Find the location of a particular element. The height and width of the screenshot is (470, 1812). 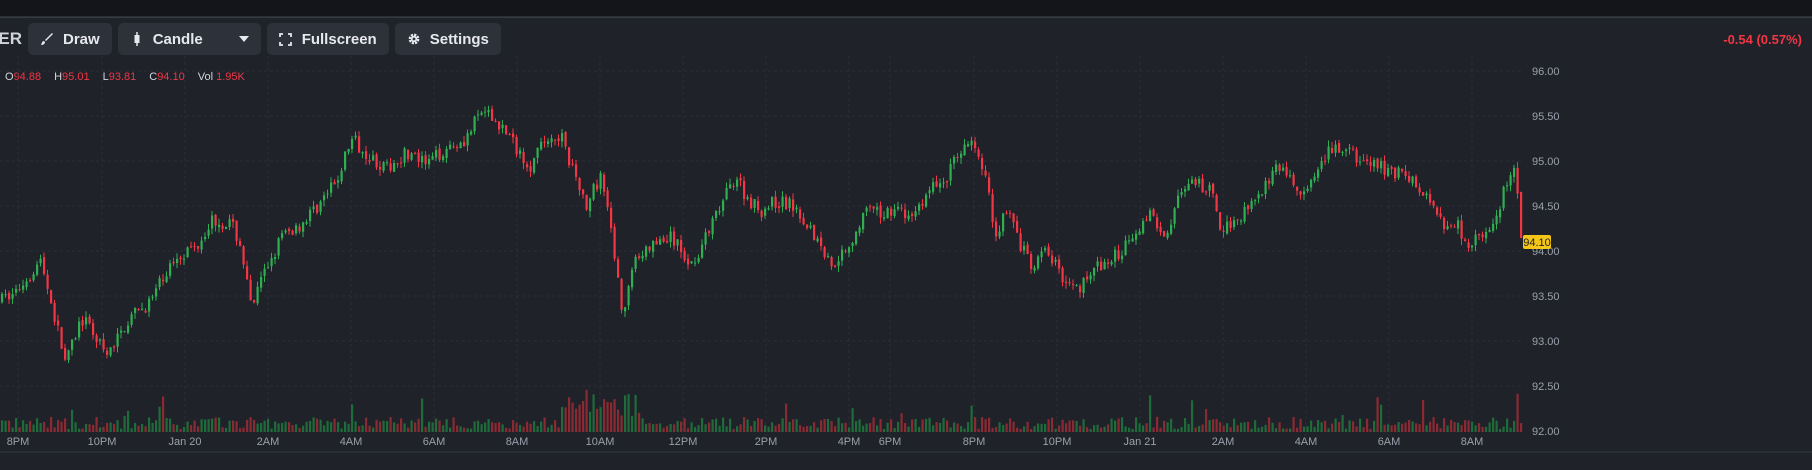

last-price-label: 94.10 is located at coordinates (1537, 243).